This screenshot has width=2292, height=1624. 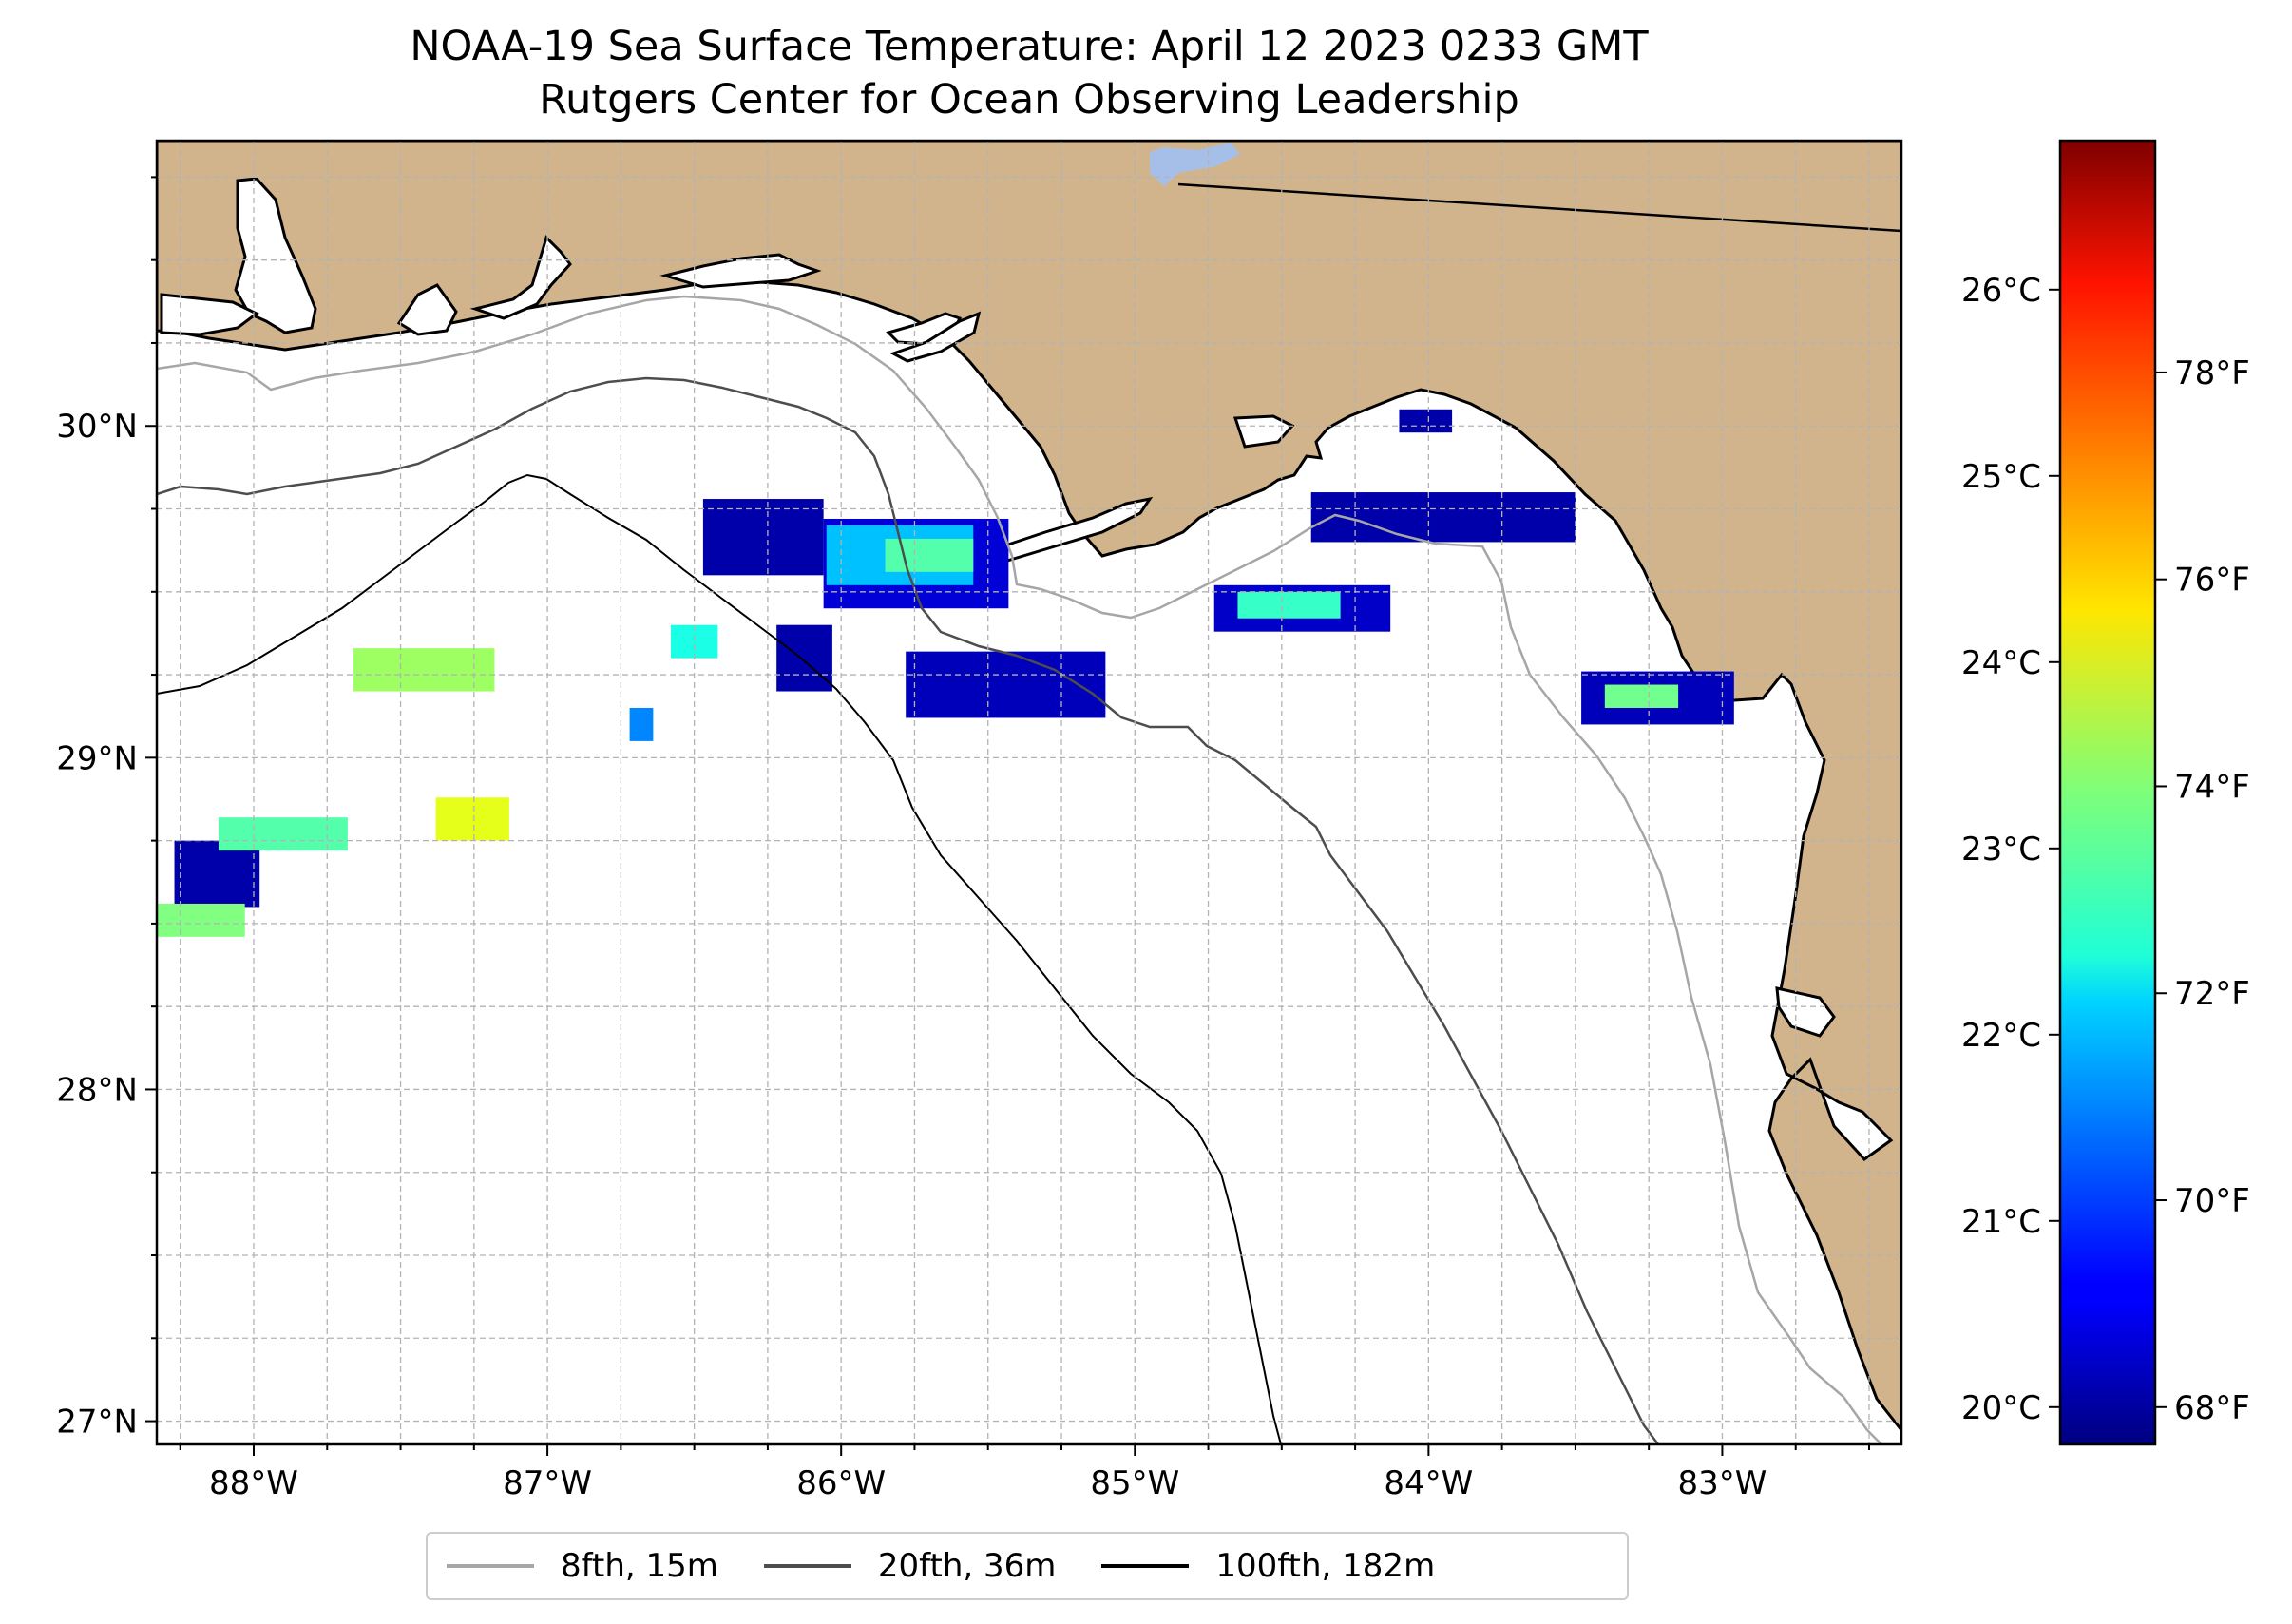 I want to click on state-boundary, so click(x=1539, y=207).